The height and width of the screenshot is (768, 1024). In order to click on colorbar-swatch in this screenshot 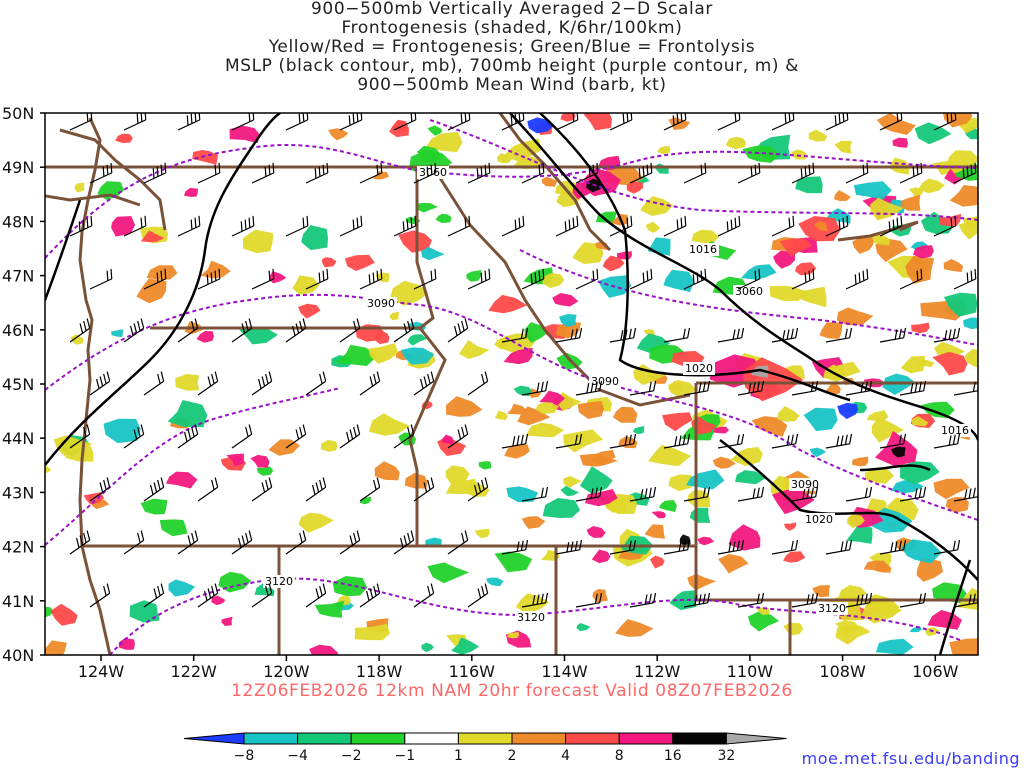, I will do `click(539, 738)`.